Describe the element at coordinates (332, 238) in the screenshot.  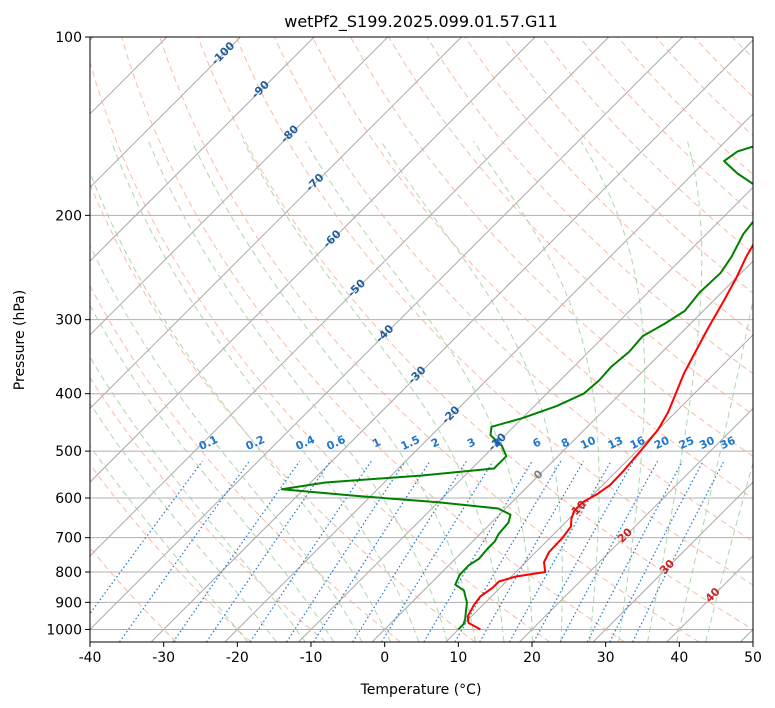
I see `isotherm-label: -60` at that location.